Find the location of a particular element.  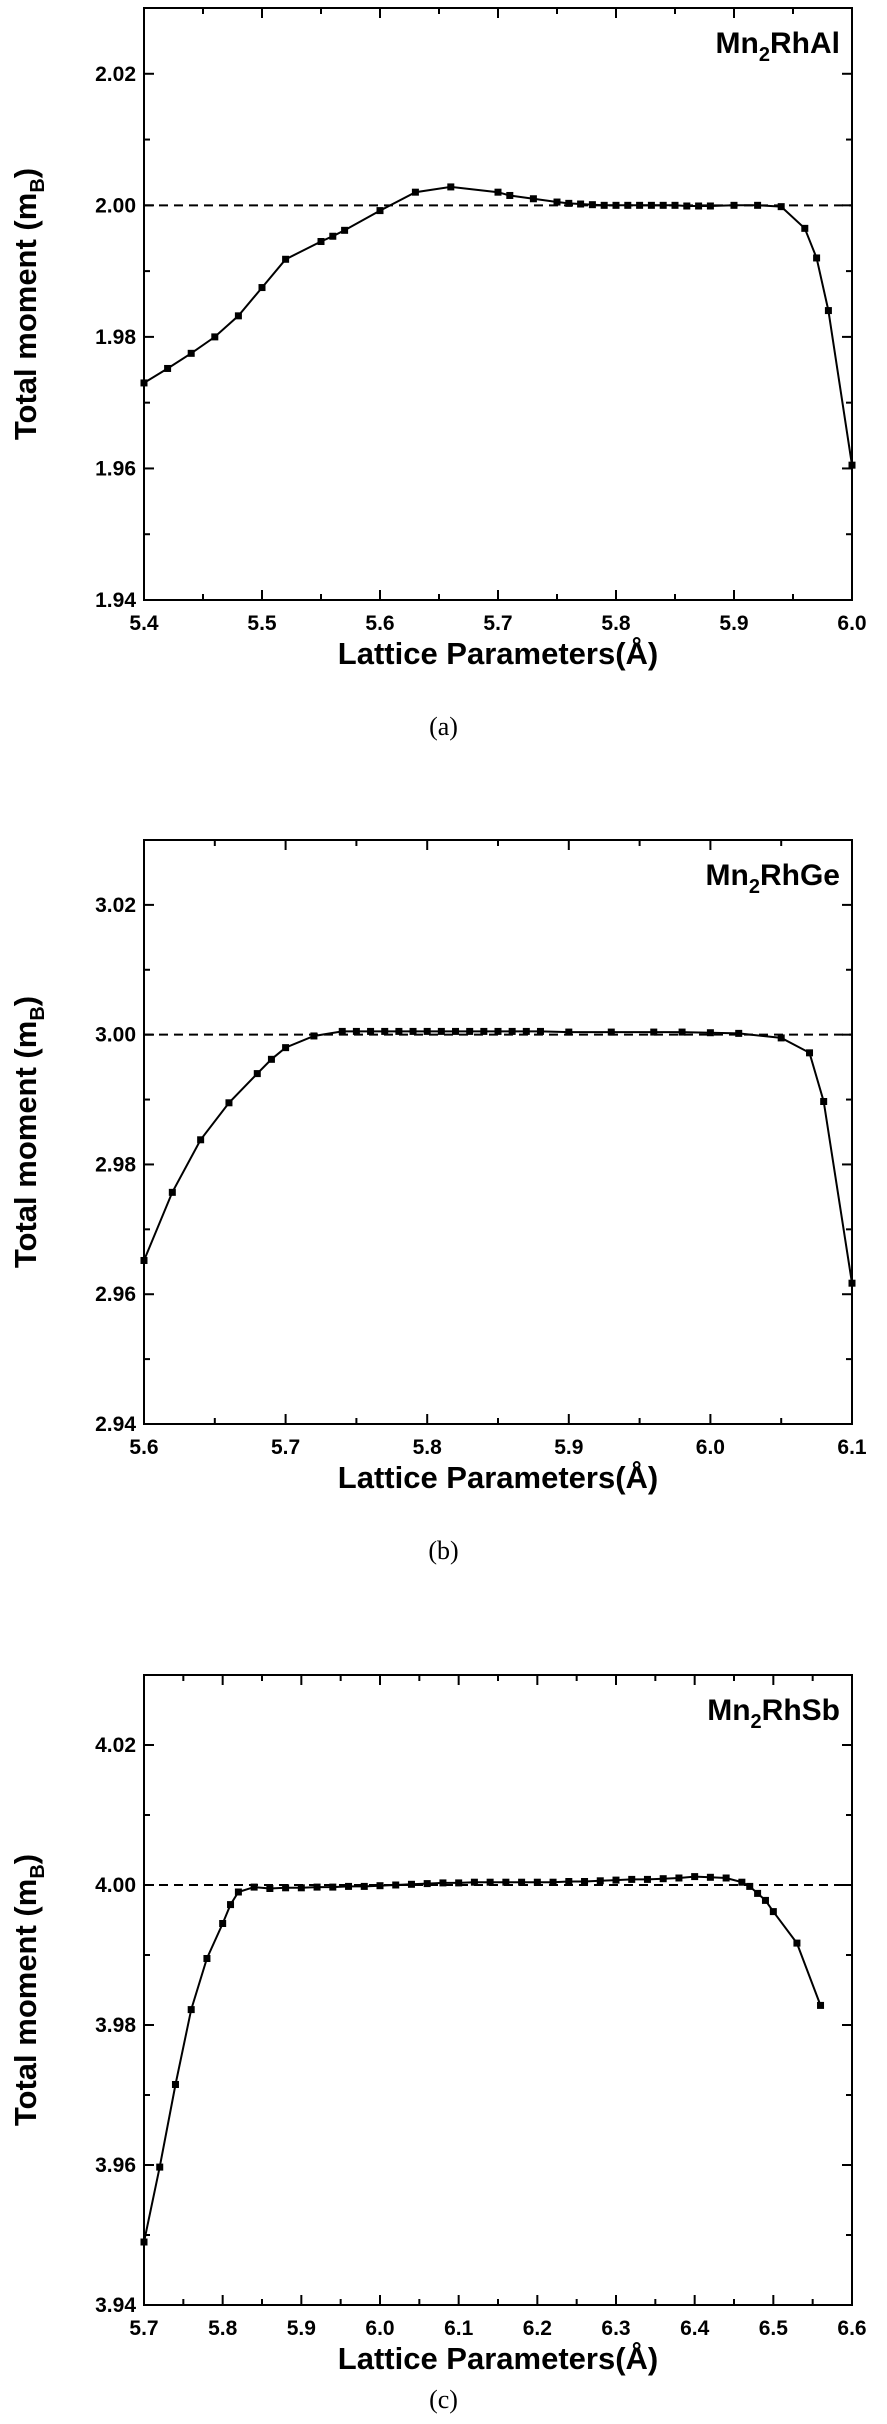

x-tick-label: 5.5 is located at coordinates (262, 623).